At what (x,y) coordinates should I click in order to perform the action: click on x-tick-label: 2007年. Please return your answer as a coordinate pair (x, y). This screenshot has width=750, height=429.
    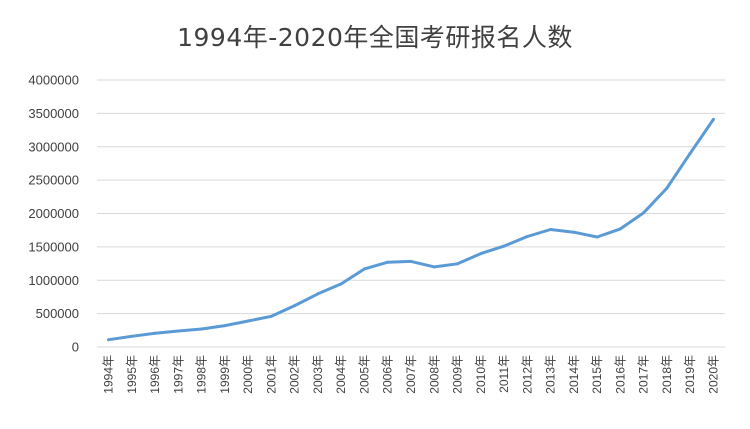
    Looking at the image, I should click on (411, 374).